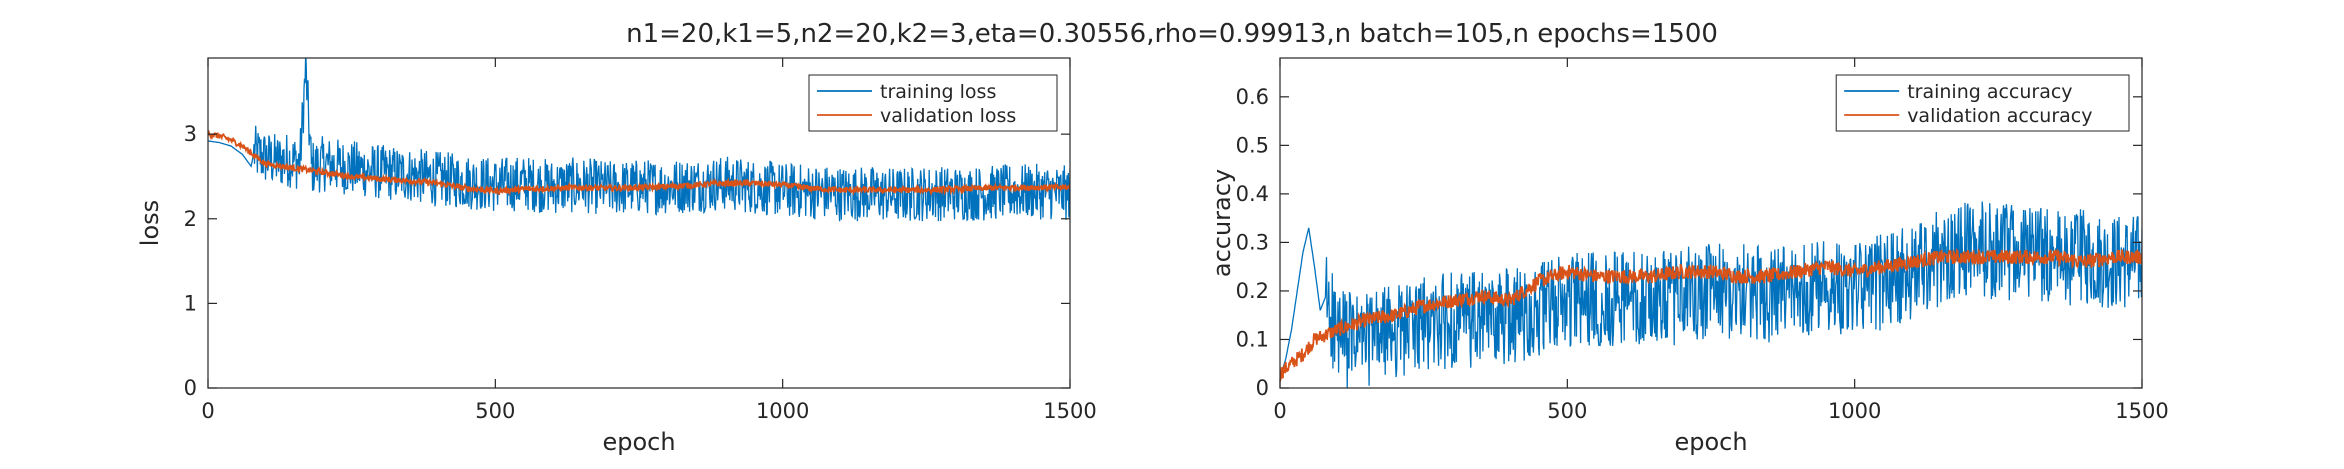 Image resolution: width=2344 pixels, height=469 pixels. Describe the element at coordinates (1252, 291) in the screenshot. I see `y-tick-label: 0.2` at that location.